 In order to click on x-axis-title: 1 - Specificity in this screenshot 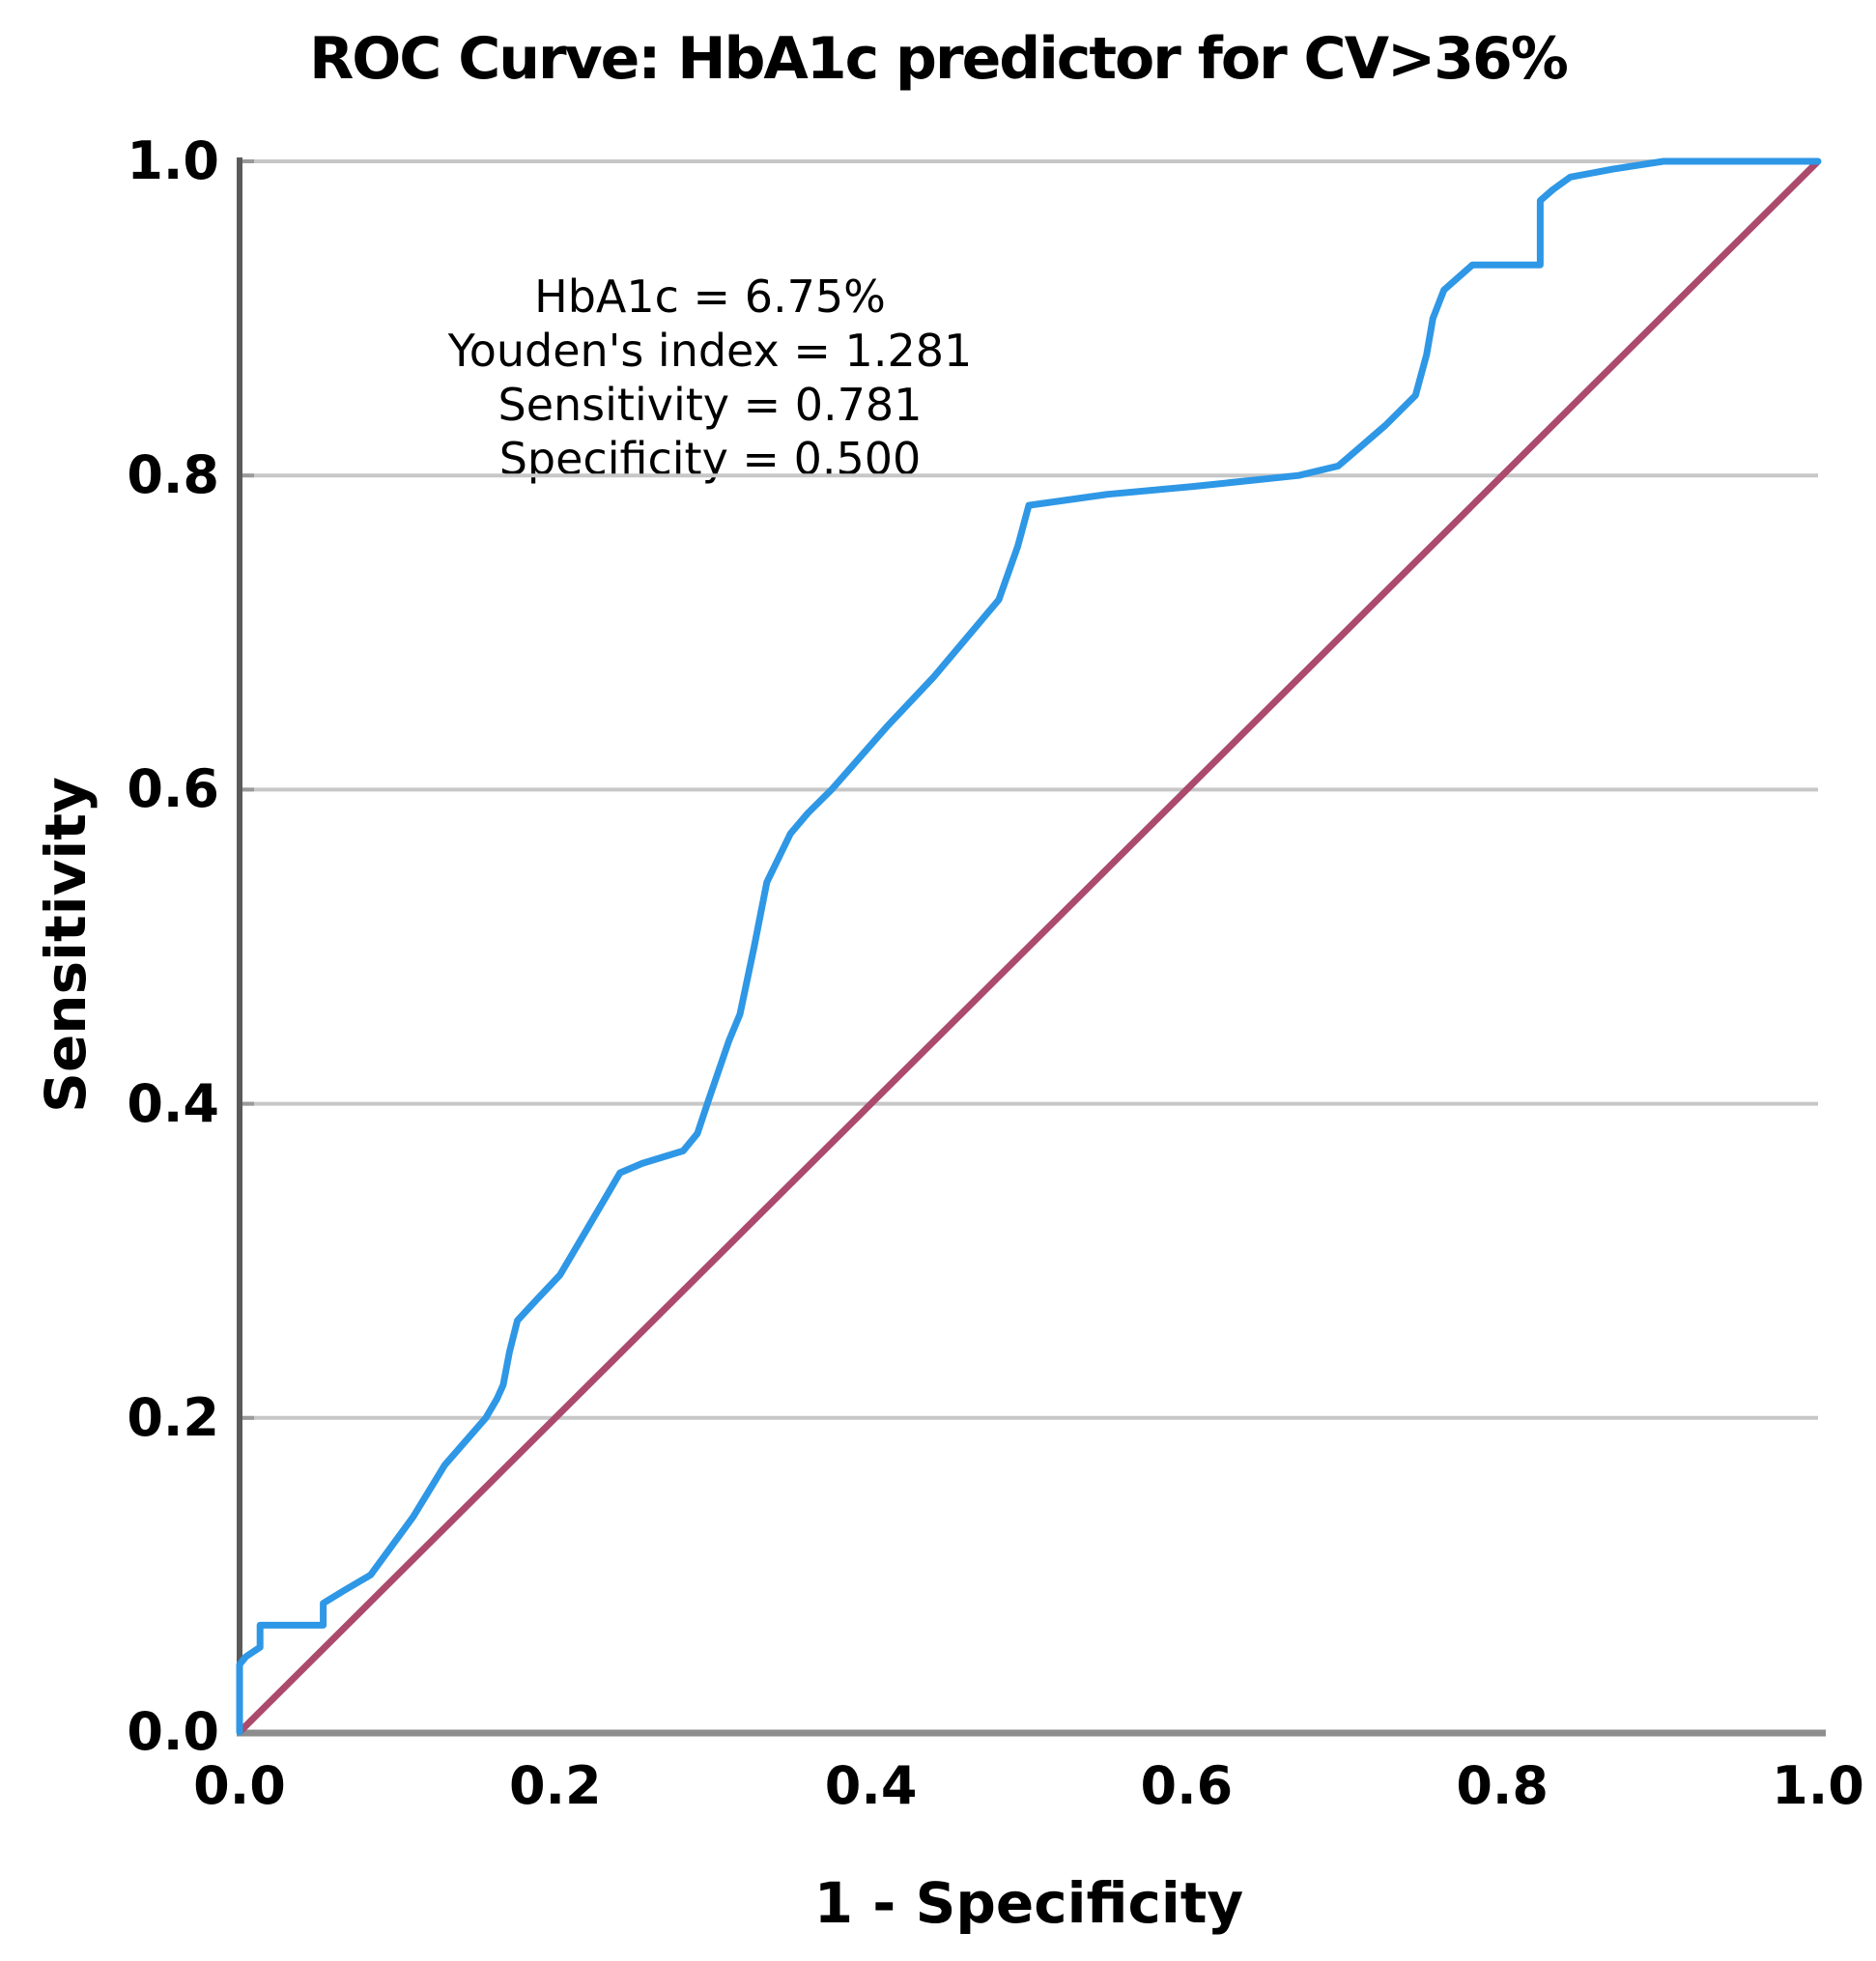, I will do `click(1028, 1903)`.